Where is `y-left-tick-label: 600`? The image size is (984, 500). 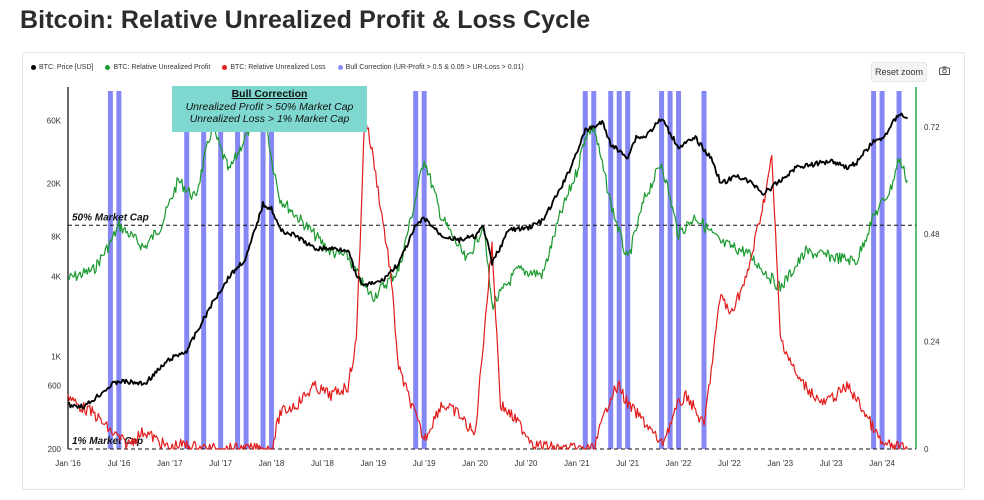
y-left-tick-label: 600 is located at coordinates (55, 386).